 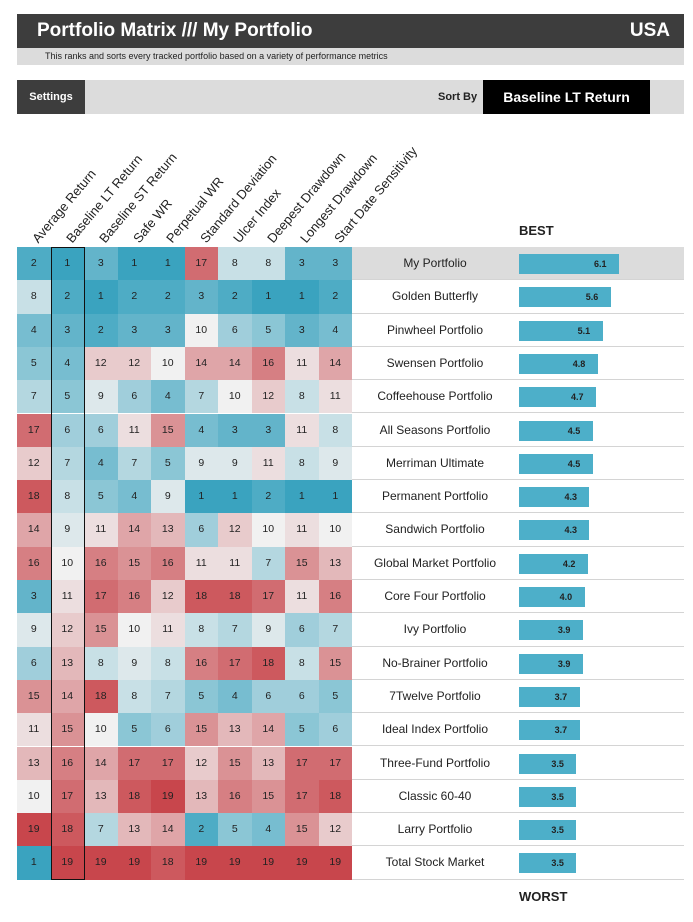 I want to click on portfolio-name: Permanent Portfolio, so click(x=435, y=497).